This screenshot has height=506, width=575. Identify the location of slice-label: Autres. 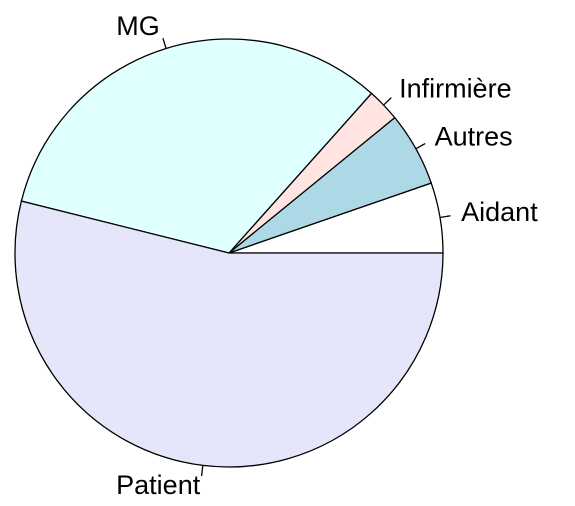
(474, 136).